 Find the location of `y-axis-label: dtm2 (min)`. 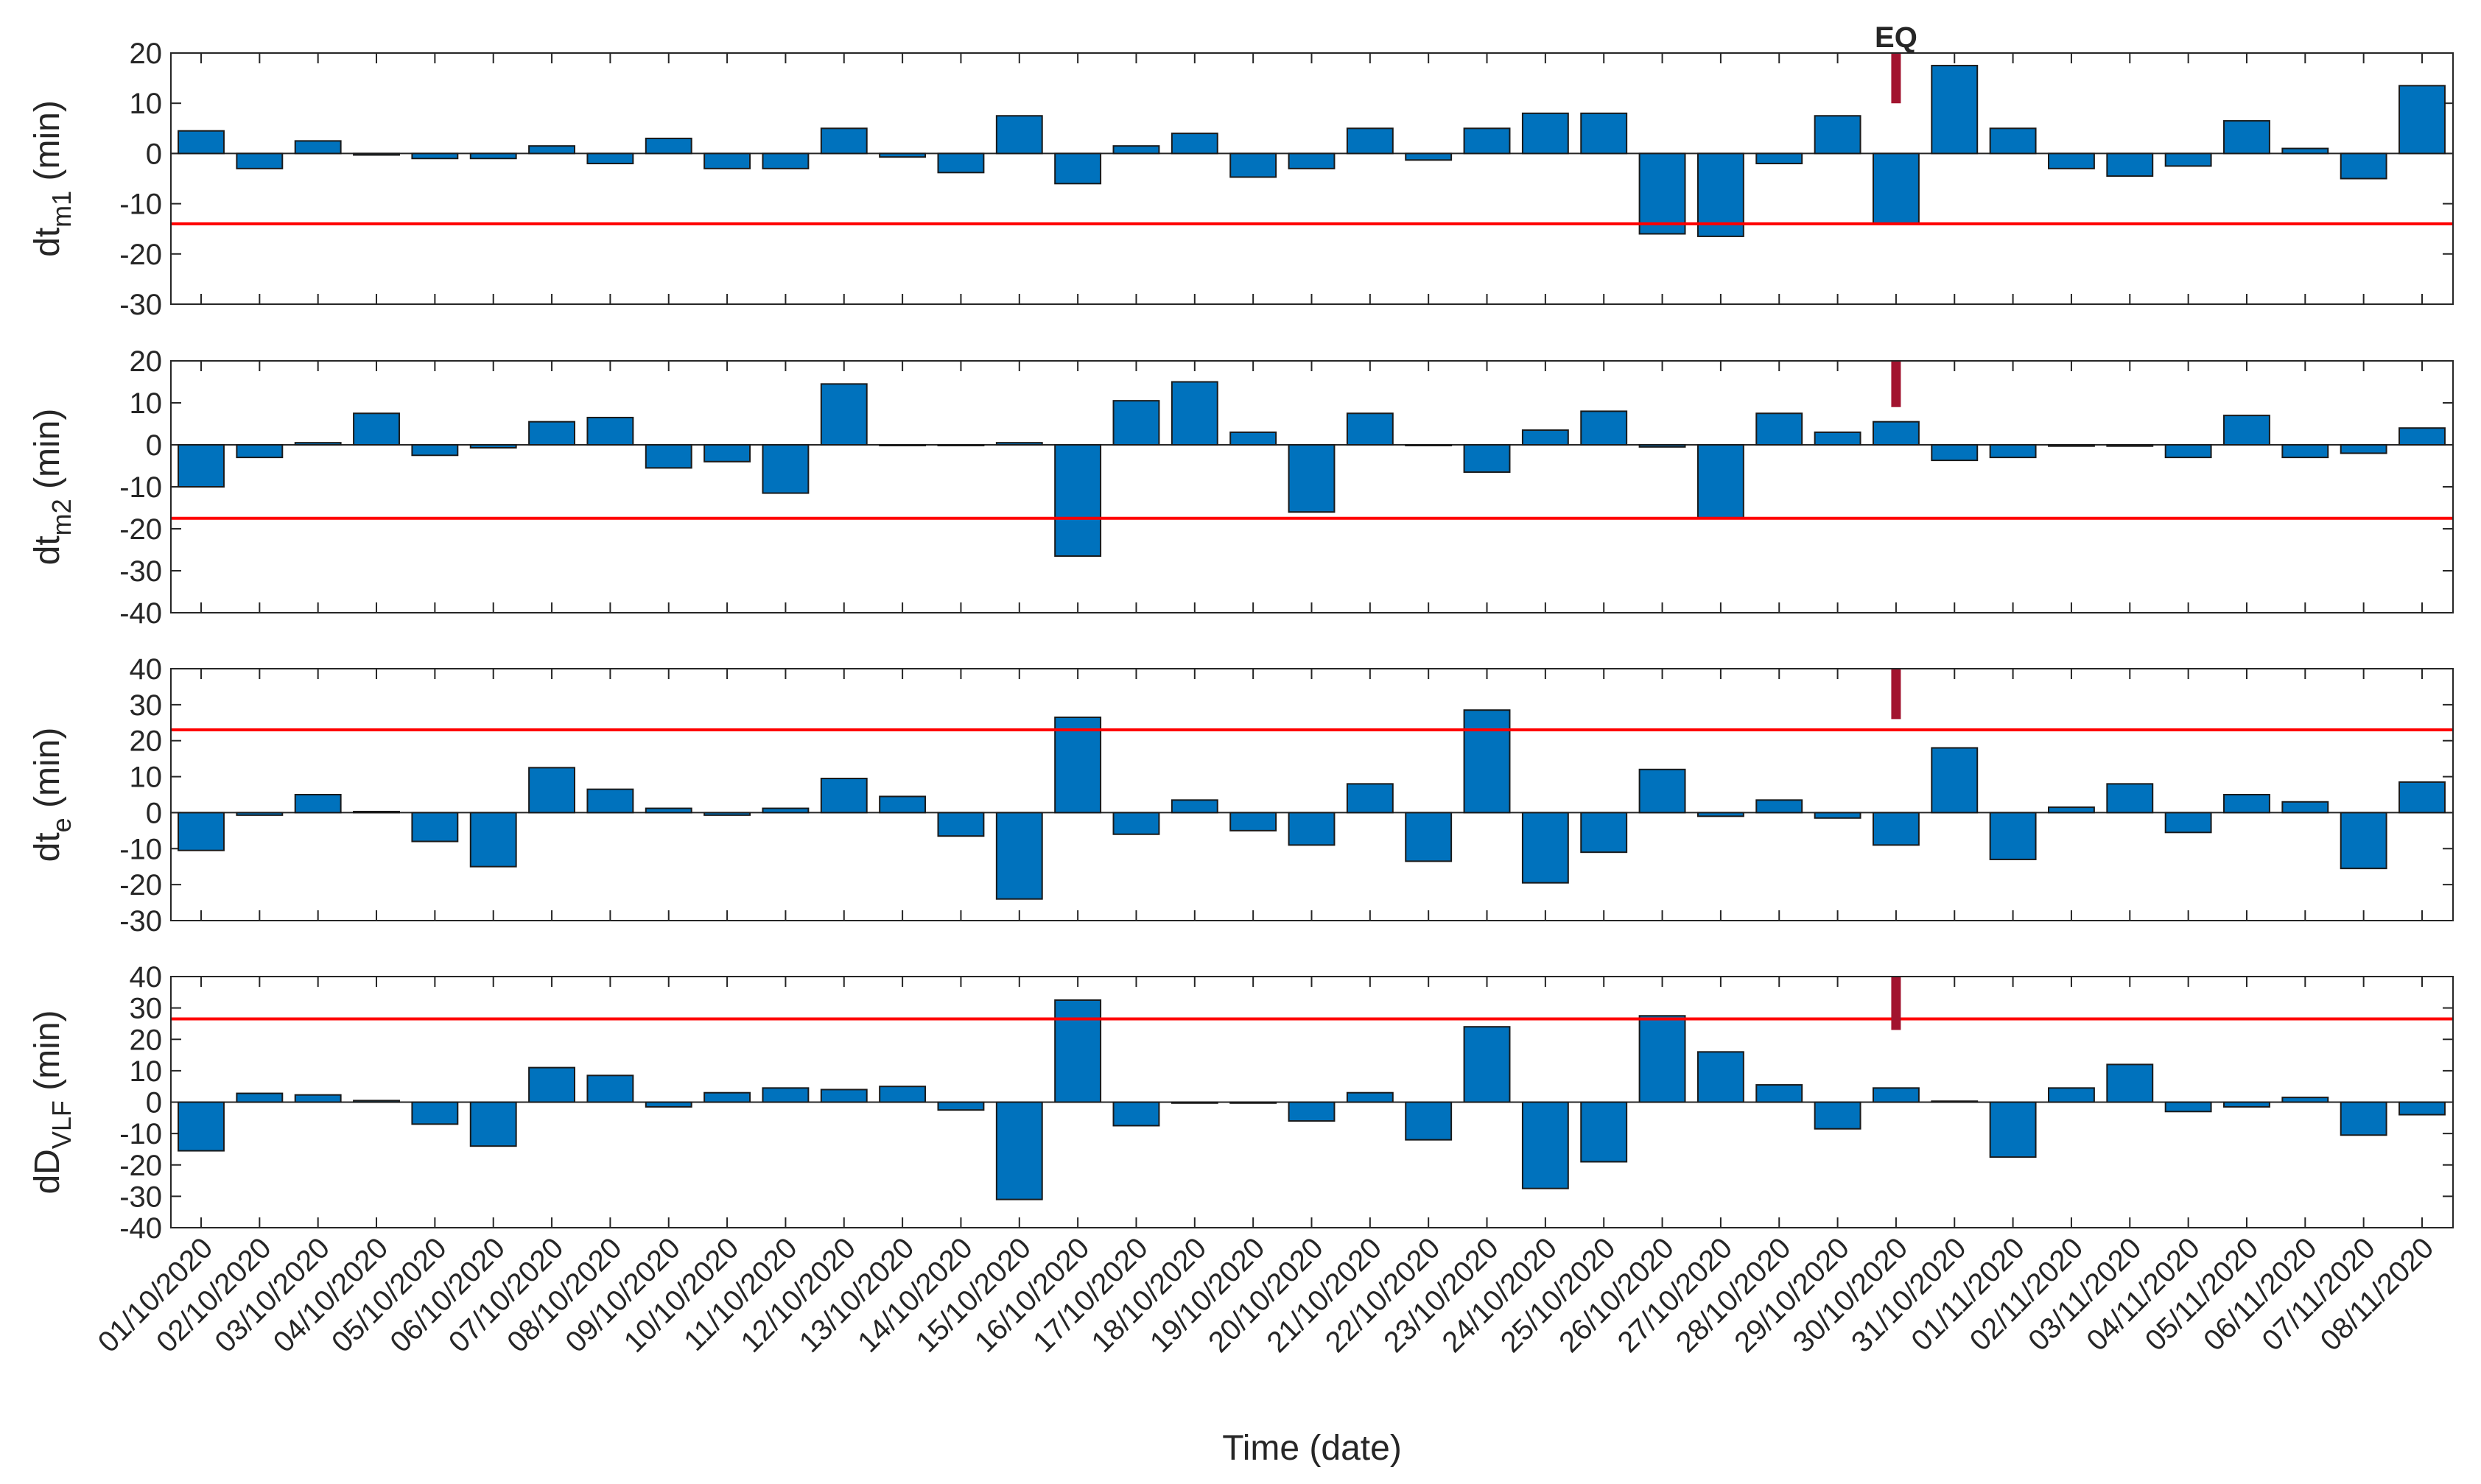

y-axis-label: dtm2 (min) is located at coordinates (52, 488).